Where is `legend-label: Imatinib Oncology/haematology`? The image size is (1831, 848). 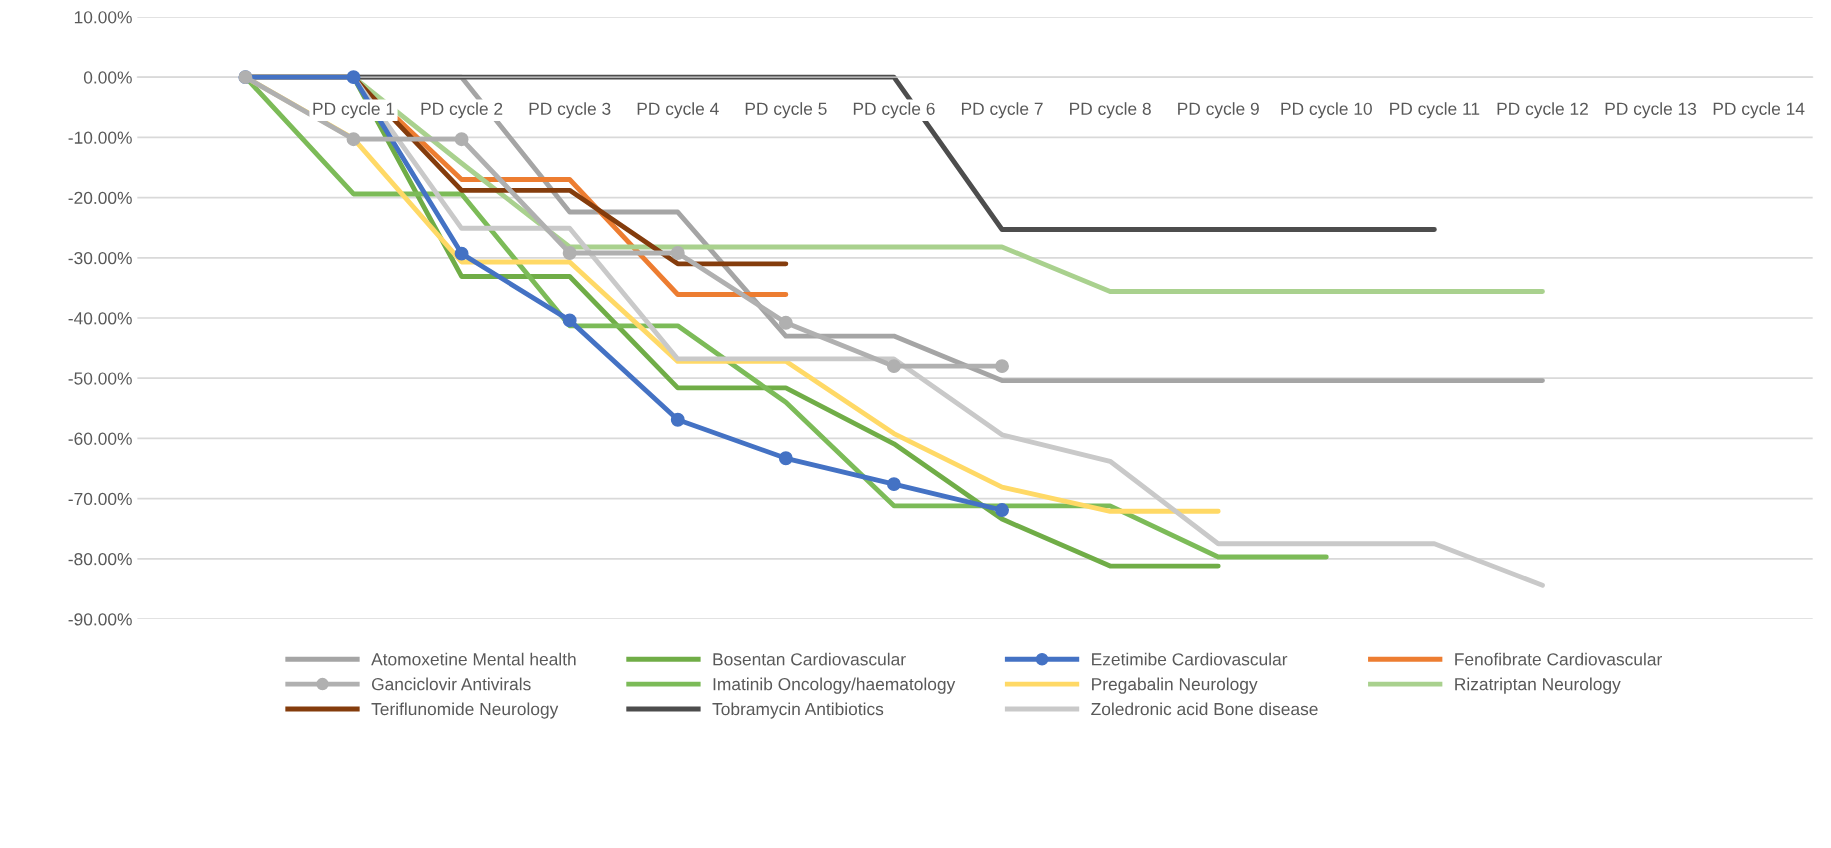
legend-label: Imatinib Oncology/haematology is located at coordinates (834, 685).